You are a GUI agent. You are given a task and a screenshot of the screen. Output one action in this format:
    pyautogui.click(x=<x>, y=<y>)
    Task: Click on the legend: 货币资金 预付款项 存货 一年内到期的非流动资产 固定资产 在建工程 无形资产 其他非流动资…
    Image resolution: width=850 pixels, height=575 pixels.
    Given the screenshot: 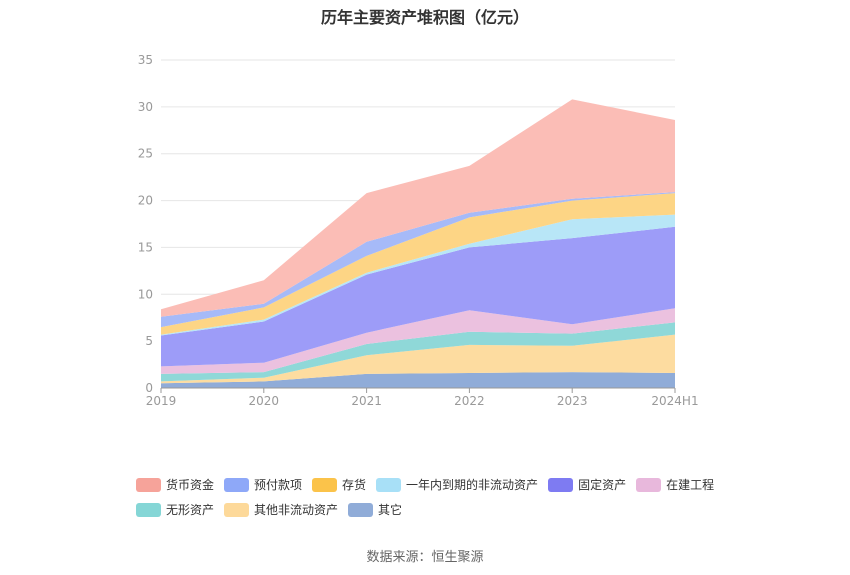 What is the action you would take?
    pyautogui.click(x=436, y=497)
    